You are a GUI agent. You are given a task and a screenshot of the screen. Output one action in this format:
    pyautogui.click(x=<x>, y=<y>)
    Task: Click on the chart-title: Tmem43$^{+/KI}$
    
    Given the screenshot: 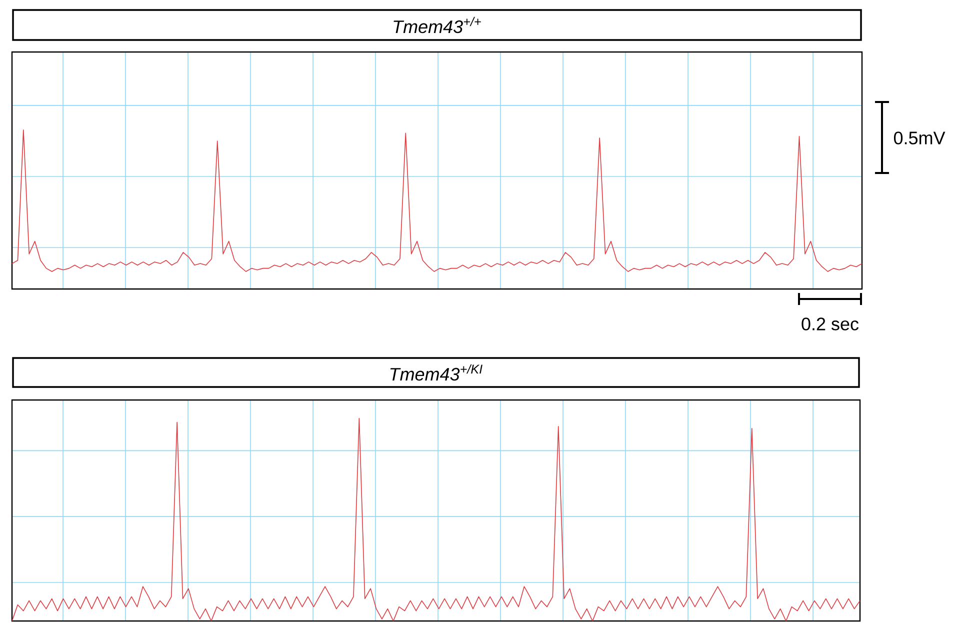 What is the action you would take?
    pyautogui.click(x=436, y=372)
    